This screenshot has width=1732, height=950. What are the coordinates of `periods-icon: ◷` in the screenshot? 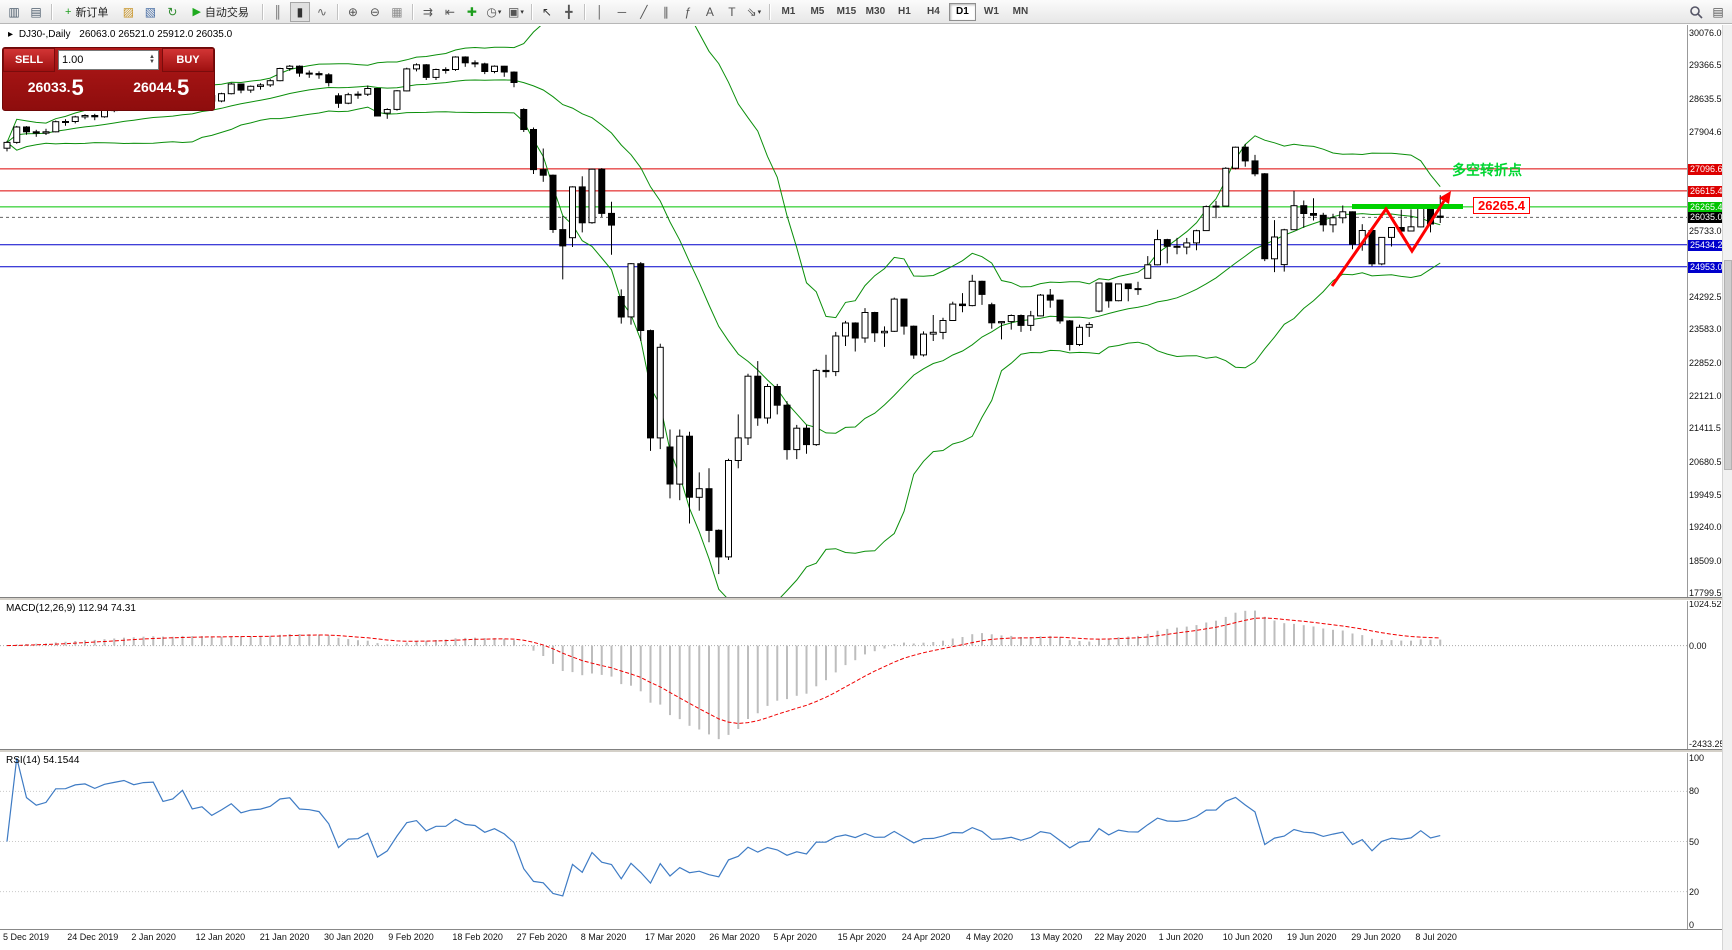 It's located at (491, 11).